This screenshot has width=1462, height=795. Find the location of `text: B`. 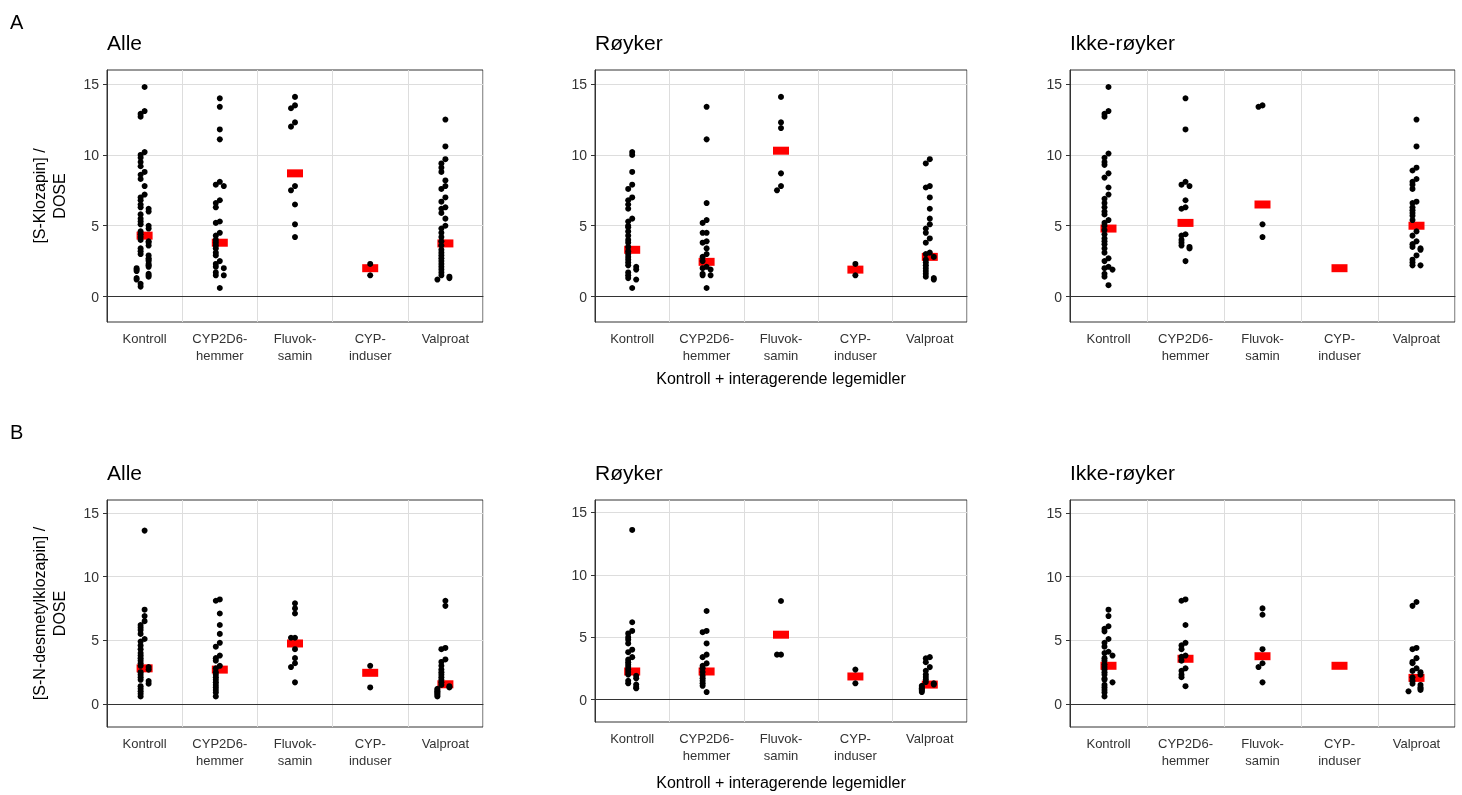

text: B is located at coordinates (17, 432).